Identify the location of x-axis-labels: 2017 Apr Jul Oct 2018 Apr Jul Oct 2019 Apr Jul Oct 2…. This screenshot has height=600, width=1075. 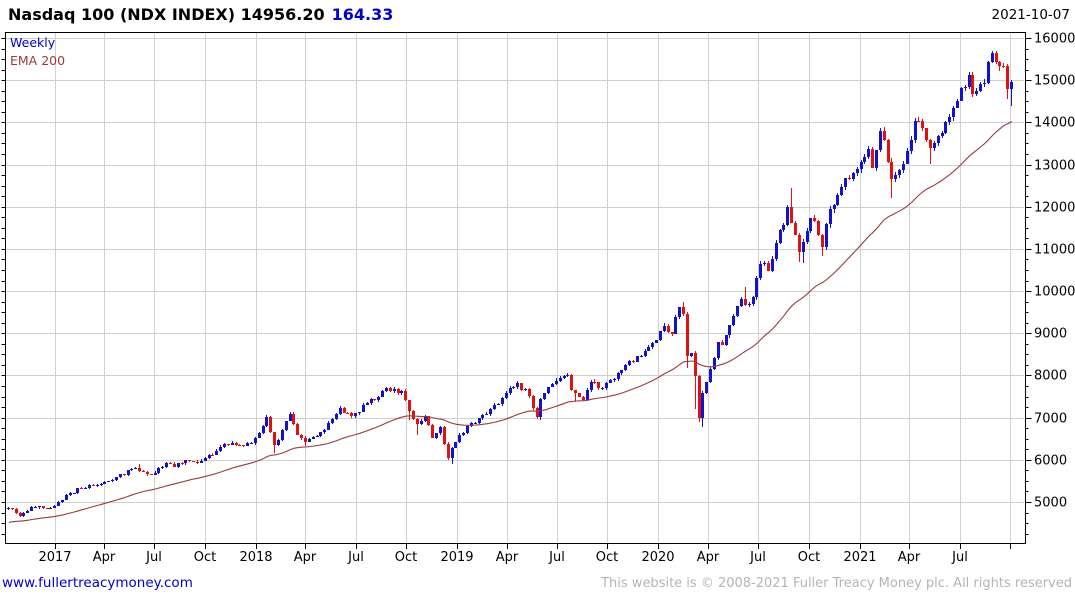
(502, 557).